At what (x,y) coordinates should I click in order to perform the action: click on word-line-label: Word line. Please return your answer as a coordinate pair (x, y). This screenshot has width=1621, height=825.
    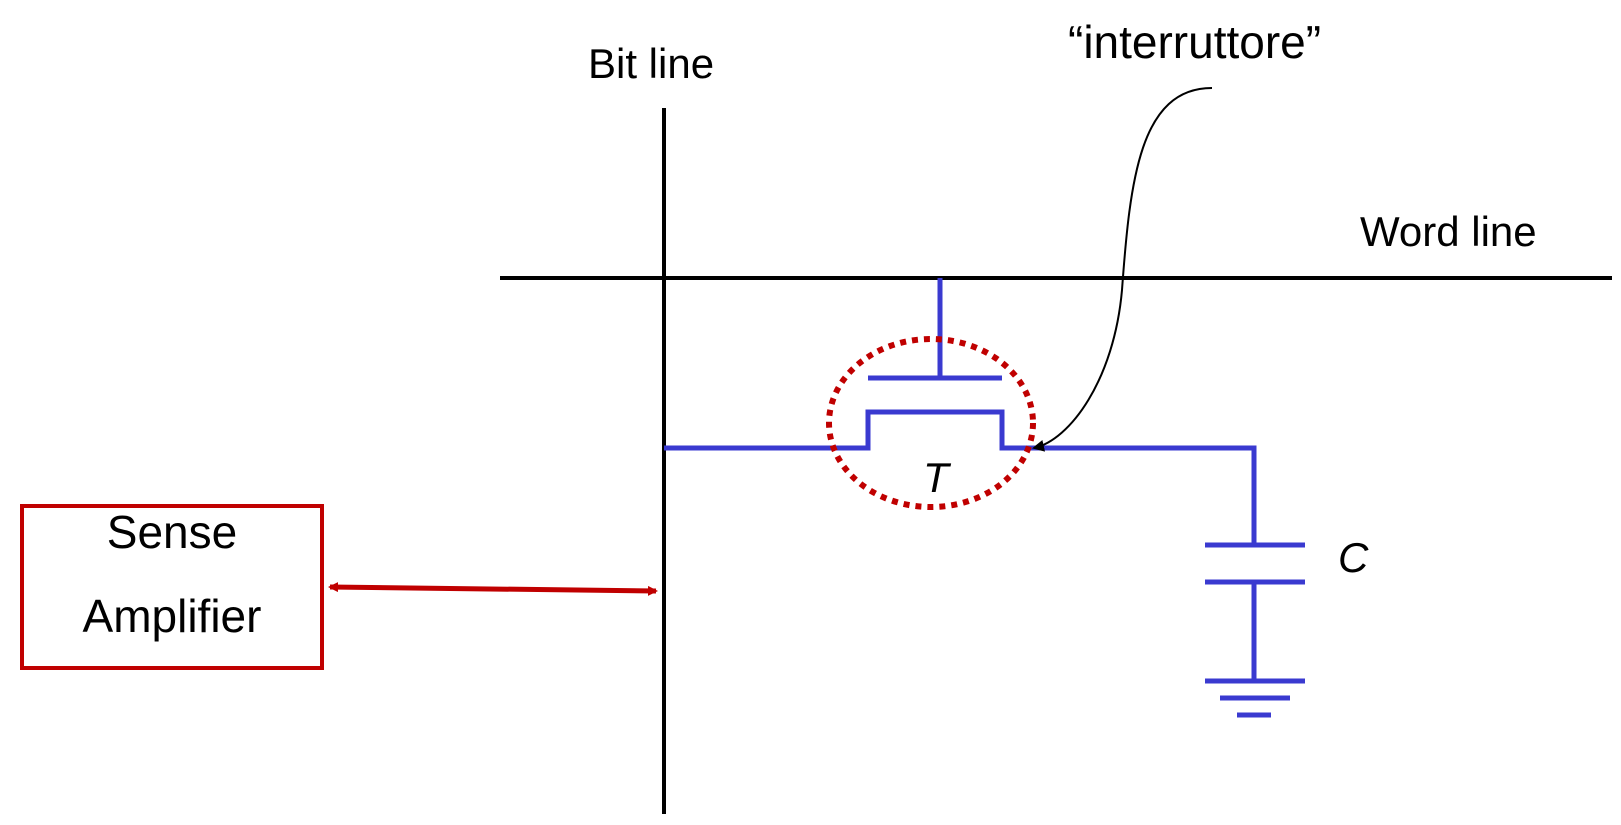
    Looking at the image, I should click on (1448, 231).